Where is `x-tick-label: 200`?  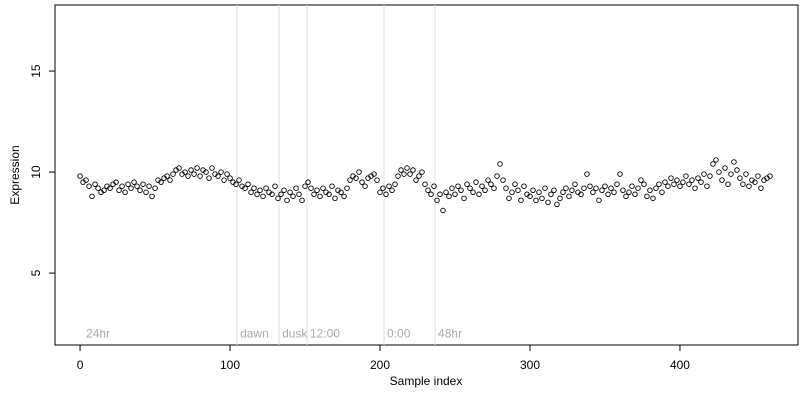
x-tick-label: 200 is located at coordinates (380, 365).